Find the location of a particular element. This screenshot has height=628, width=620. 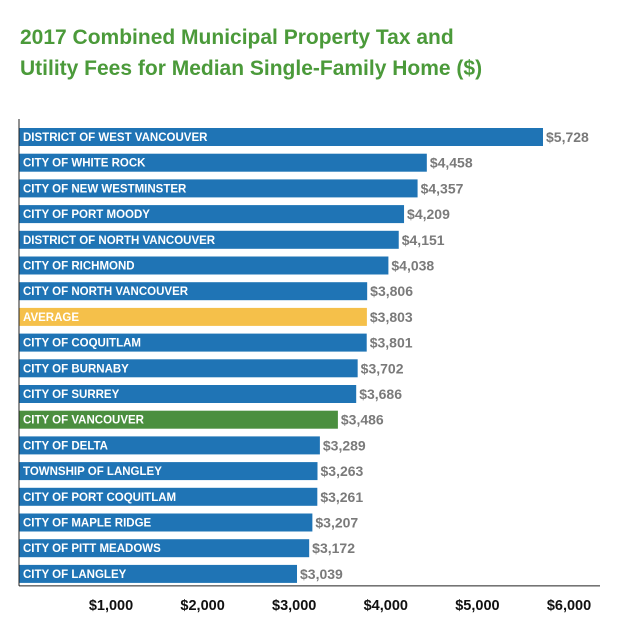

bar-city-of-white-rock is located at coordinates (223, 162).